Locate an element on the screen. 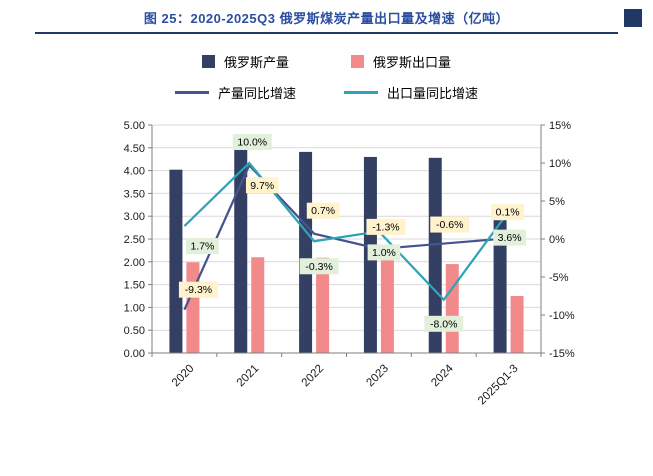 This screenshot has height=476, width=653. legend-label-production-bar: 俄罗斯产量 is located at coordinates (256, 62).